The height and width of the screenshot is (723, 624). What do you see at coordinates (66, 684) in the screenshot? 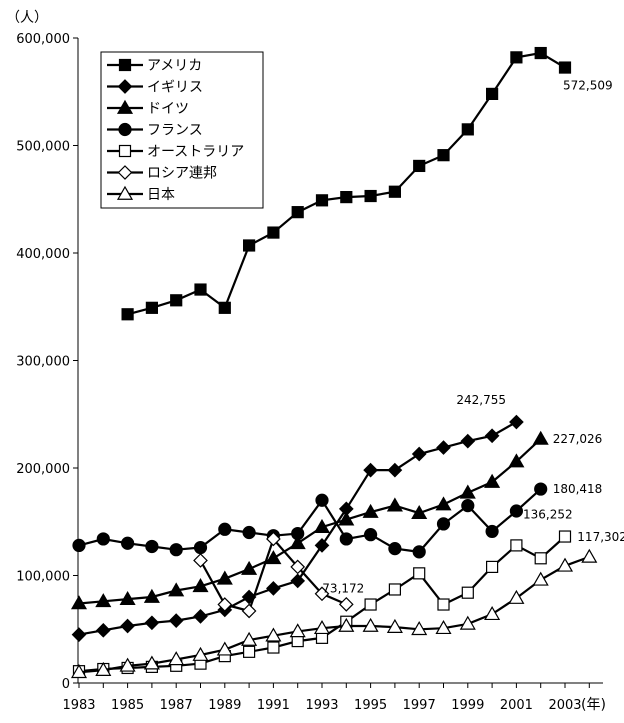
I see `y-tick-label: 0` at bounding box center [66, 684].